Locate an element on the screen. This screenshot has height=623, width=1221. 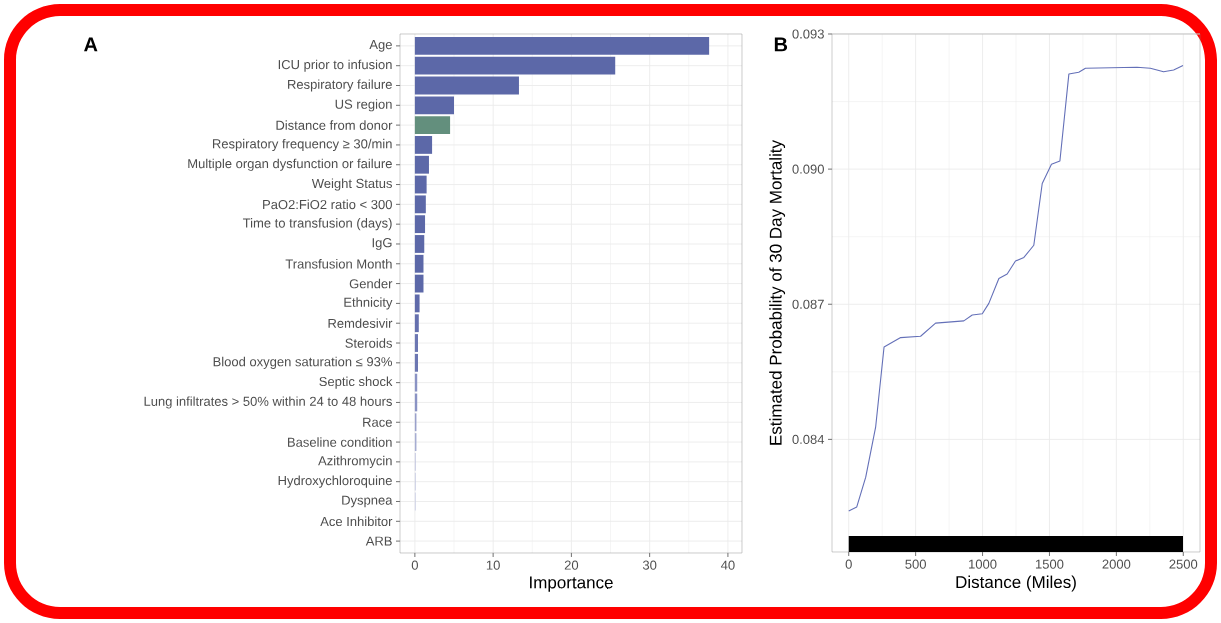
y-tick-label: 0.087 is located at coordinates (808, 304).